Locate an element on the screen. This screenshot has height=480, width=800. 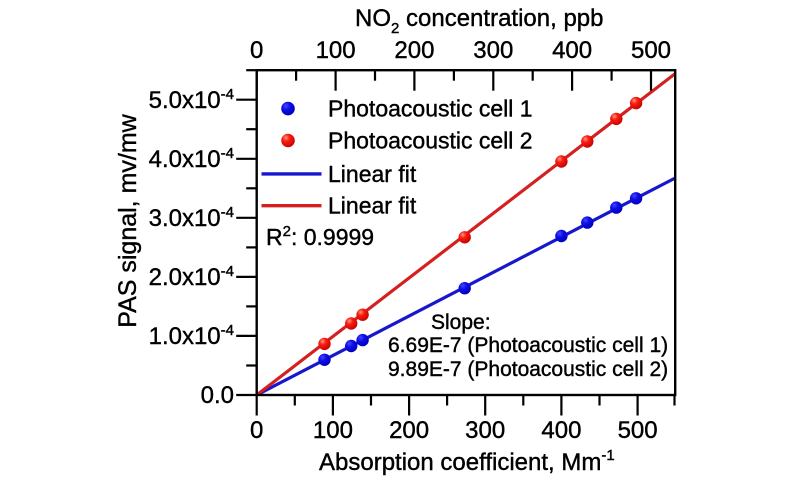
svg-text: Slope: is located at coordinates (461, 322).